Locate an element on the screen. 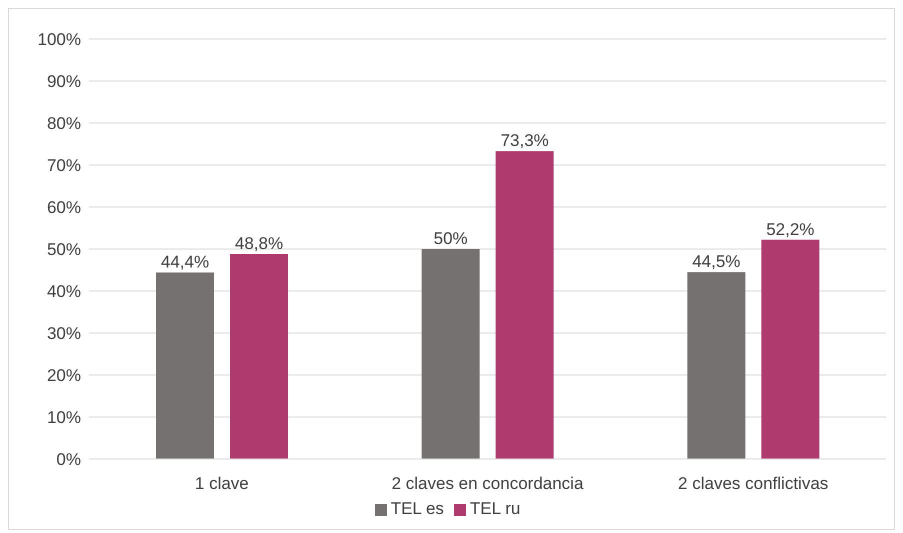  y-tick-label: 60% is located at coordinates (63, 208).